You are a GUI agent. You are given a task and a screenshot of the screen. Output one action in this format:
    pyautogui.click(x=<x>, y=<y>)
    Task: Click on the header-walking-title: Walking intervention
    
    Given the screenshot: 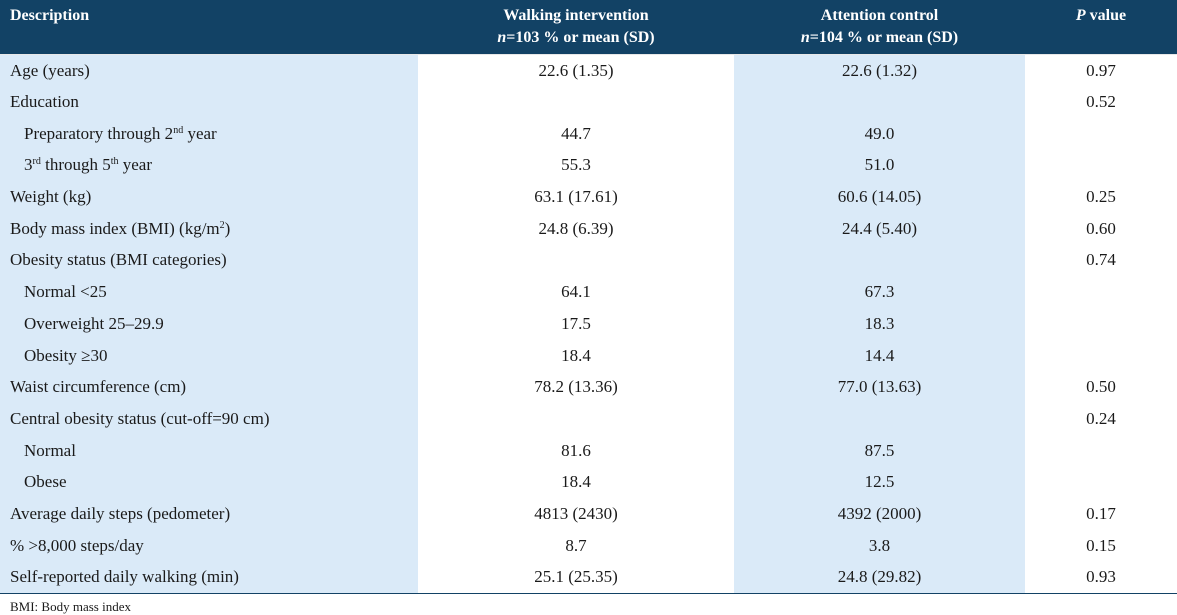 What is the action you would take?
    pyautogui.click(x=576, y=15)
    